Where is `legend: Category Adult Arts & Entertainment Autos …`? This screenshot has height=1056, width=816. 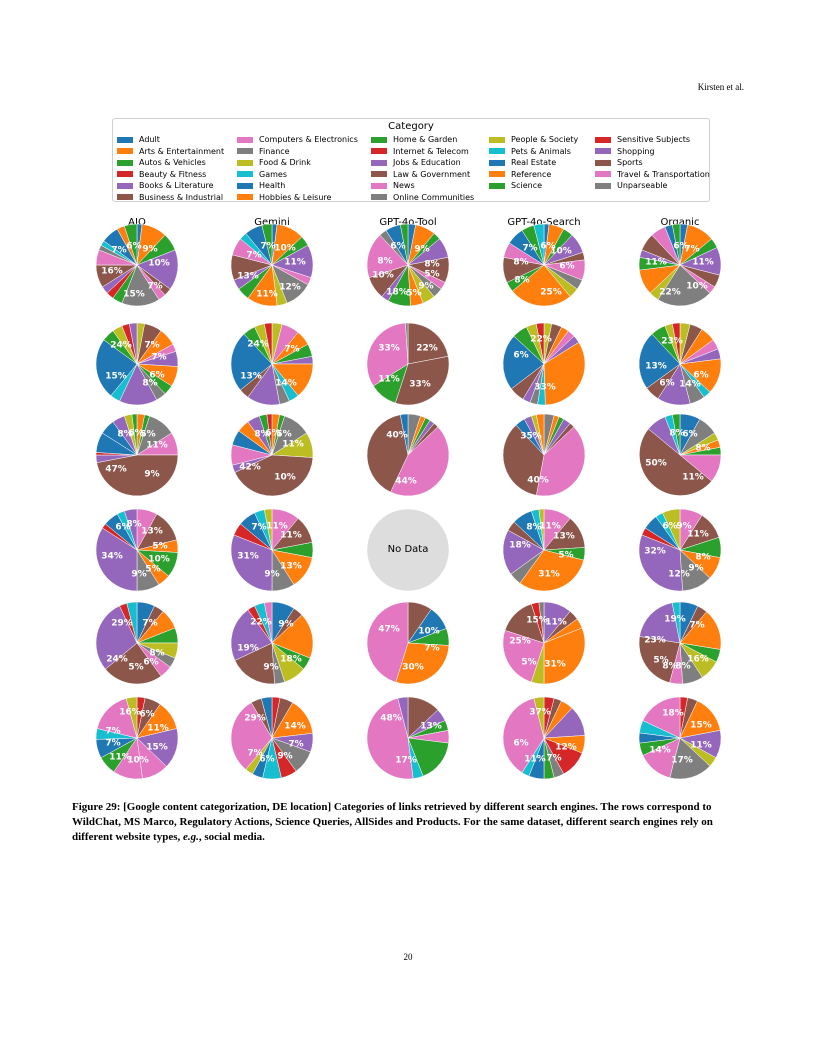
legend: Category Adult Arts & Entertainment Autos … is located at coordinates (411, 160).